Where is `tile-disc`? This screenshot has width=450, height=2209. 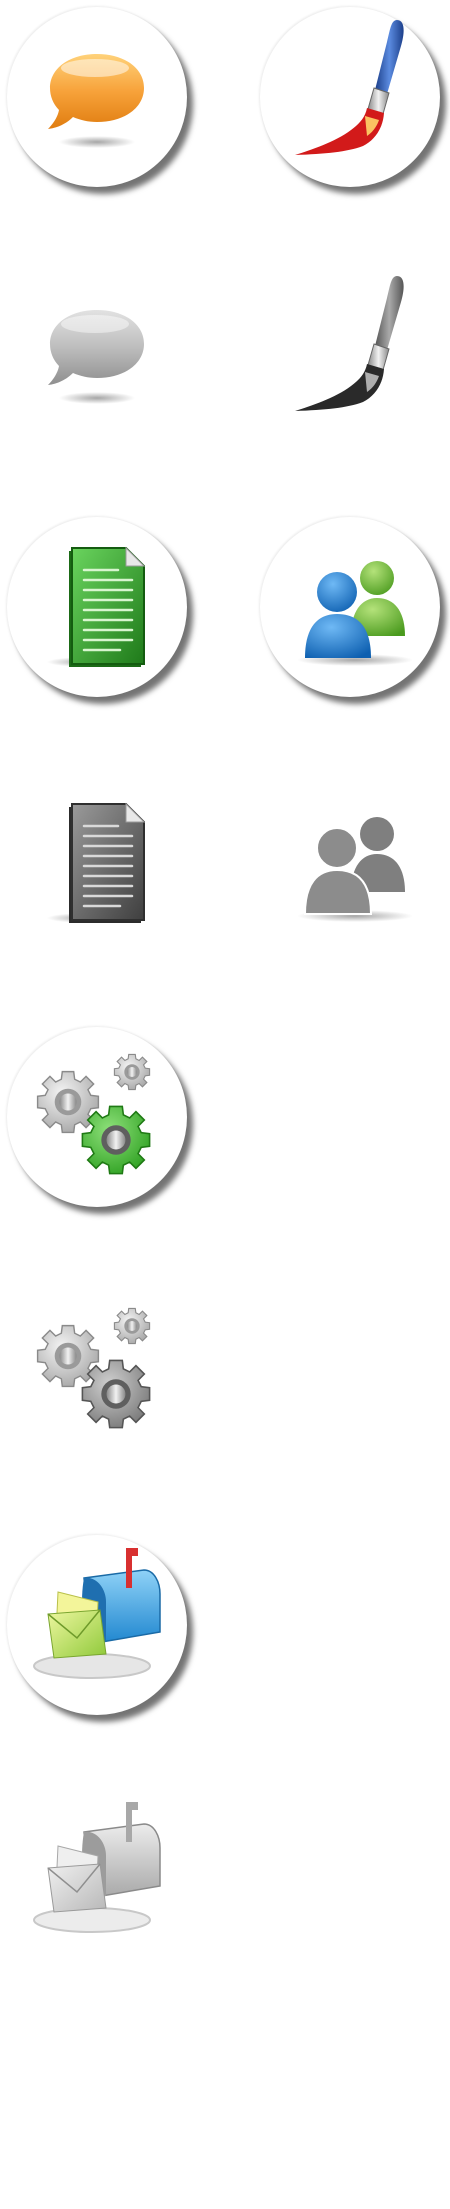 tile-disc is located at coordinates (350, 97).